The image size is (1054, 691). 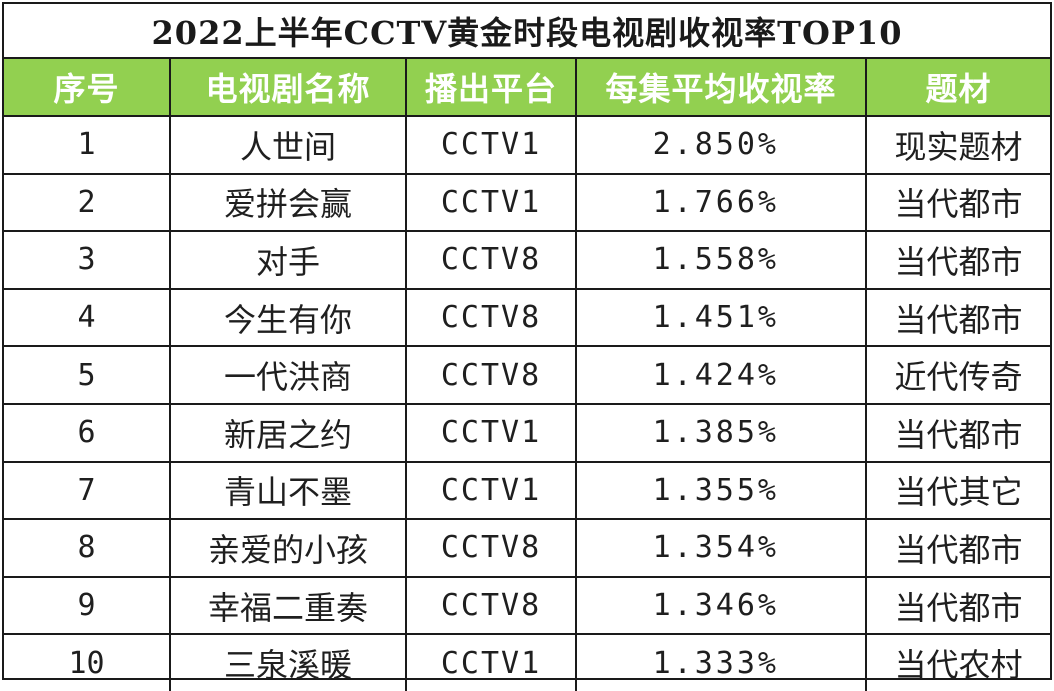 I want to click on cell-avg-rating: 1.451%, so click(x=721, y=317).